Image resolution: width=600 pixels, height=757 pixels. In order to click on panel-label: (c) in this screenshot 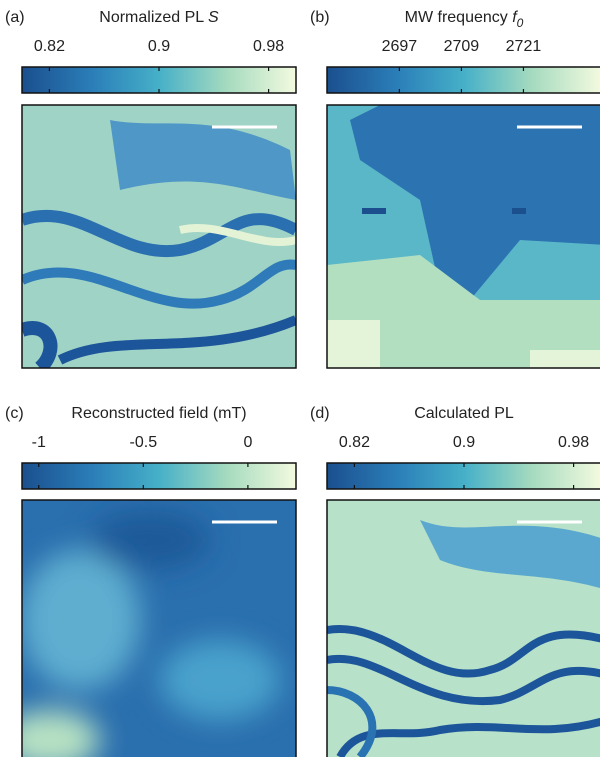, I will do `click(14, 413)`.